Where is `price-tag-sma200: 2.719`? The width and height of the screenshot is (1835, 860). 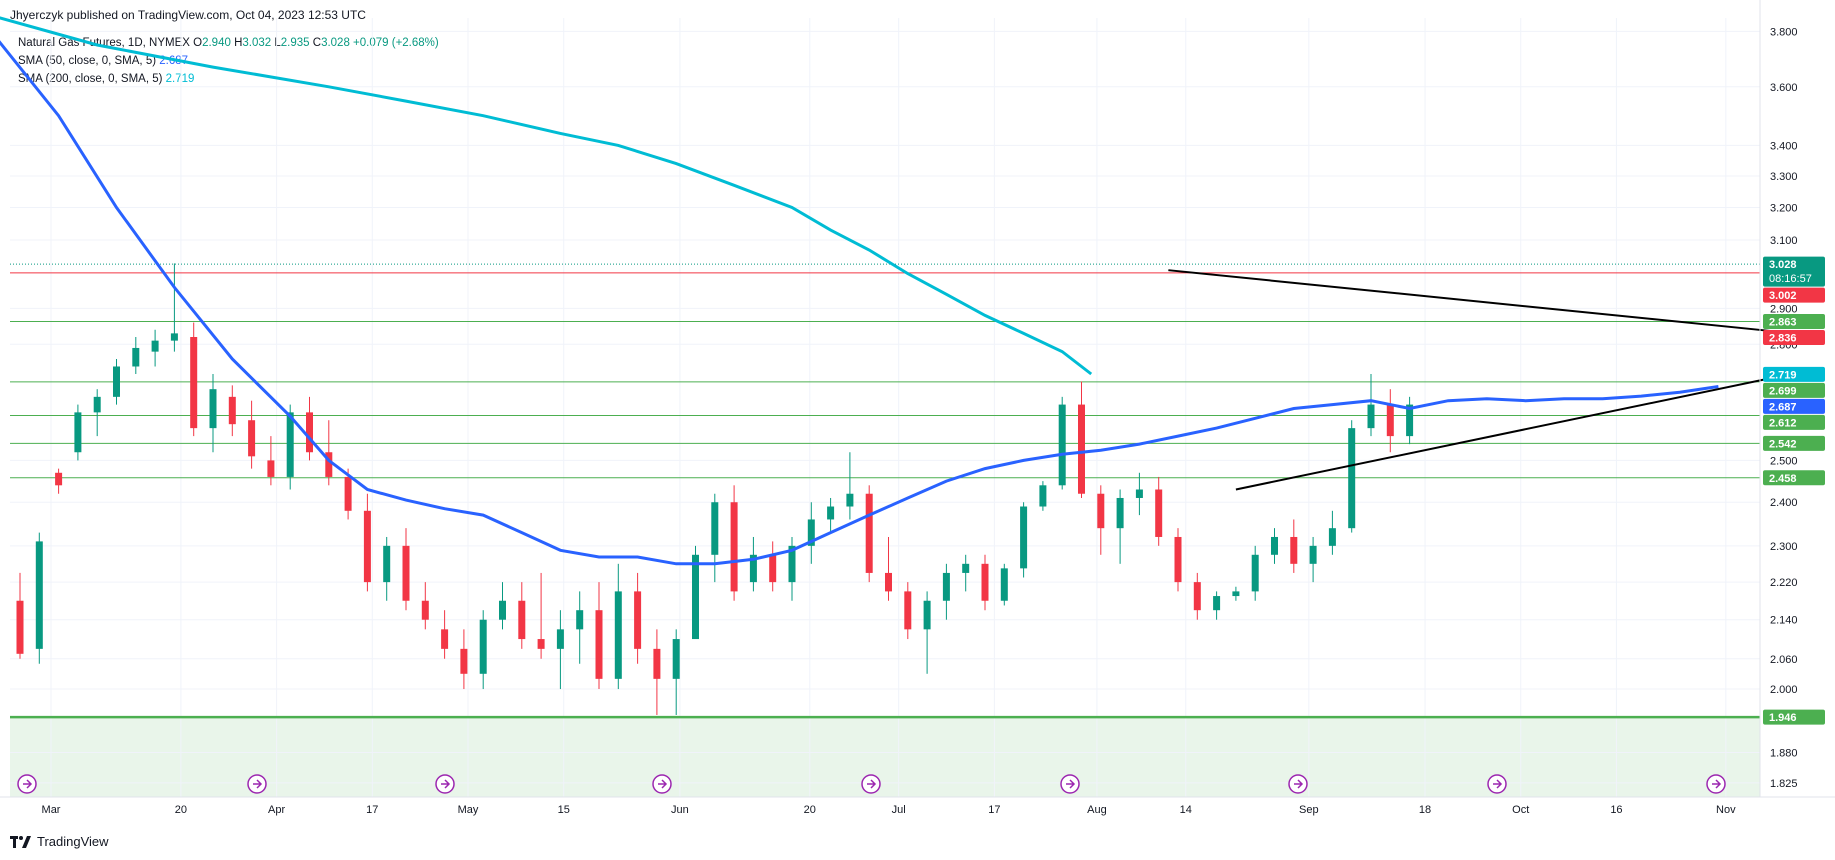 price-tag-sma200: 2.719 is located at coordinates (1794, 374).